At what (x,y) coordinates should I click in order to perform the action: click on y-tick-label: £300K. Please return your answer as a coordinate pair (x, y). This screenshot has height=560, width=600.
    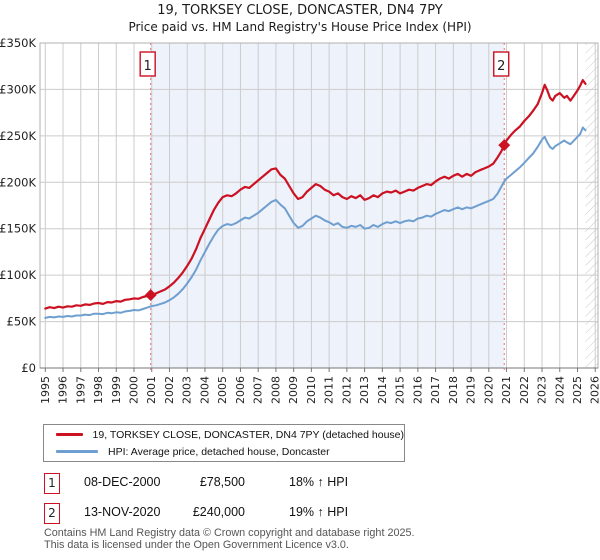
    Looking at the image, I should click on (18, 89).